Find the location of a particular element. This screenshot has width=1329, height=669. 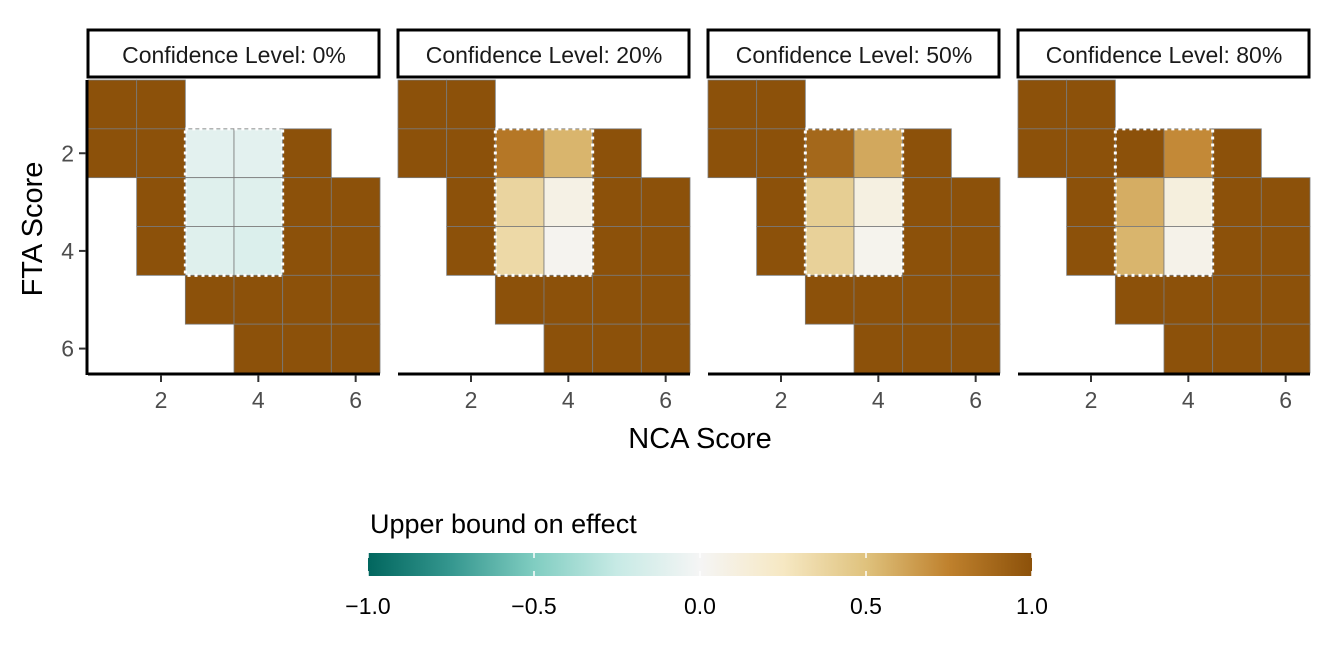

panel-1: Confidence Level: 0% 2 4 6 2 4 6 is located at coordinates (221, 220).